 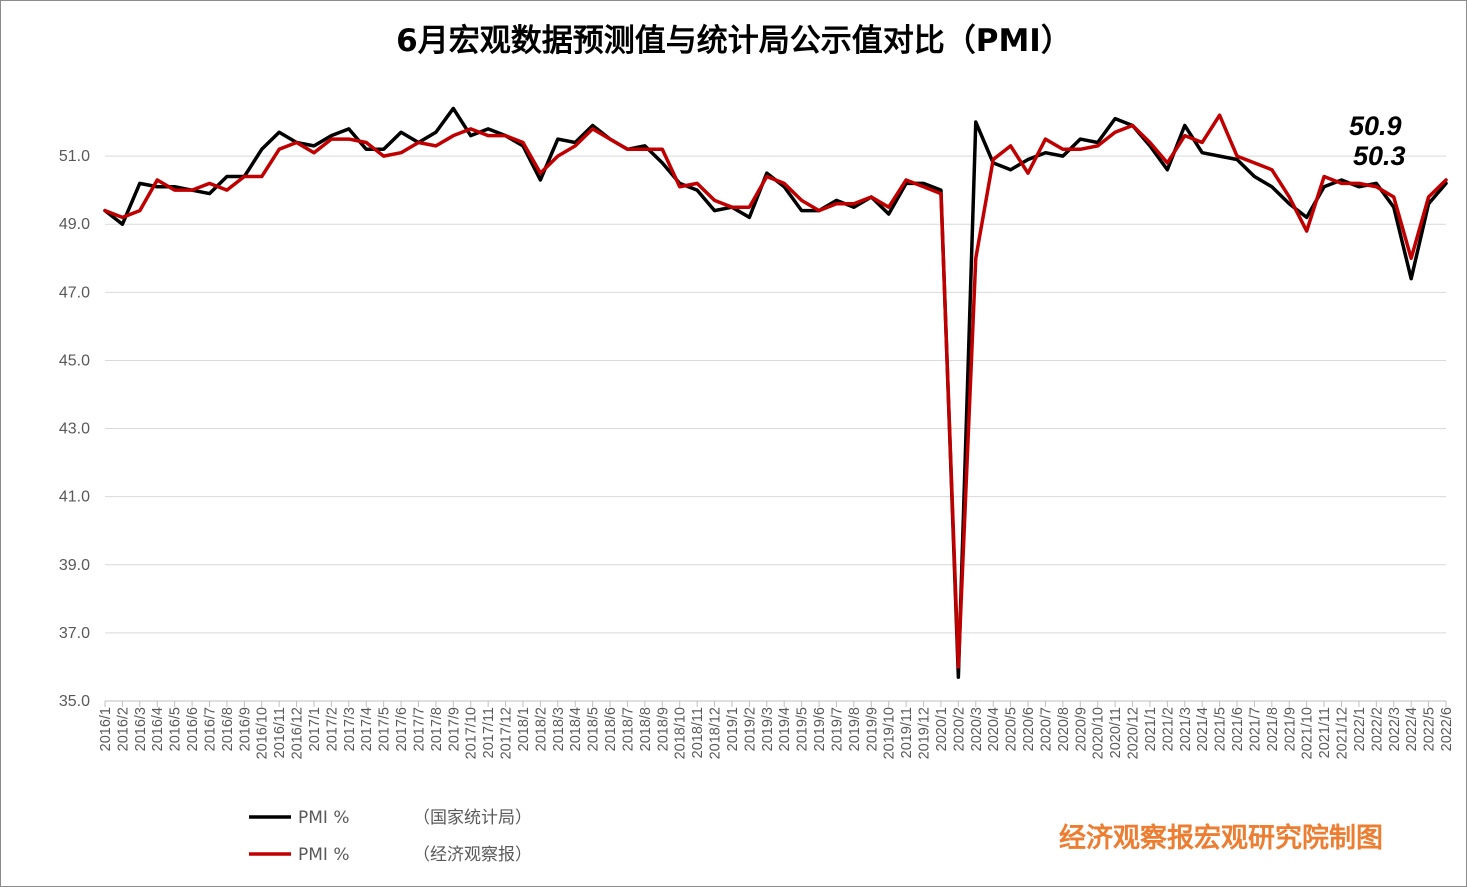 I want to click on x-tick-label: 2022/5, so click(x=1430, y=729).